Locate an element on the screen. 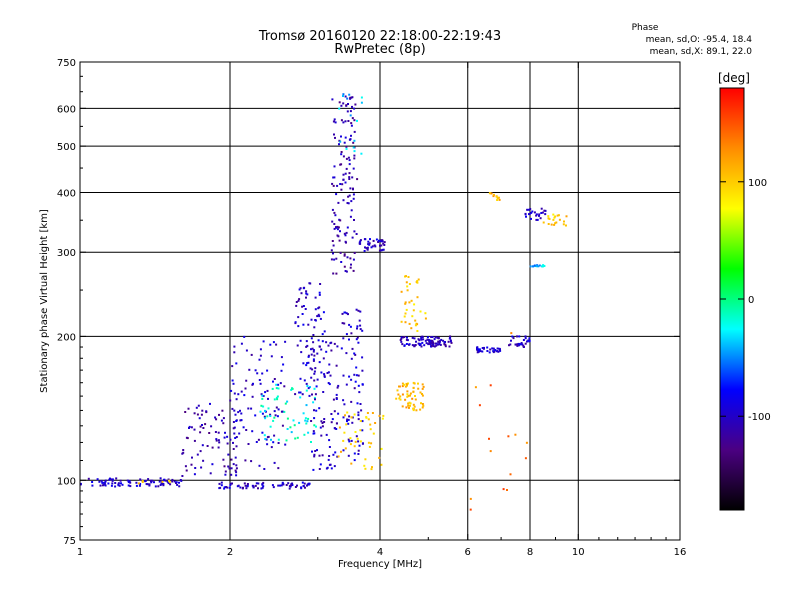  stats-heading: Phase is located at coordinates (645, 28).